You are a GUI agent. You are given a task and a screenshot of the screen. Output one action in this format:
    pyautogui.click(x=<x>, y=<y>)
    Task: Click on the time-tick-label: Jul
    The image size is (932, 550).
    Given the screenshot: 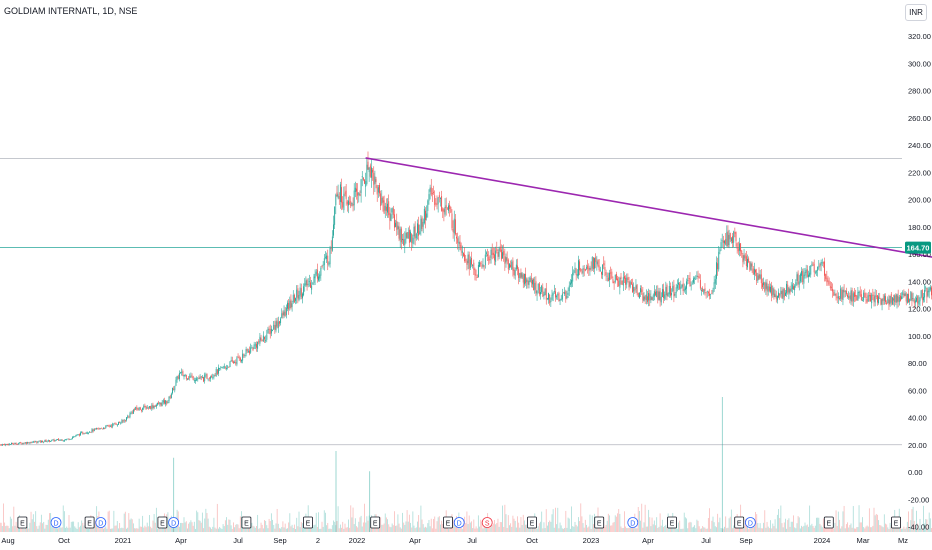 What is the action you would take?
    pyautogui.click(x=238, y=540)
    